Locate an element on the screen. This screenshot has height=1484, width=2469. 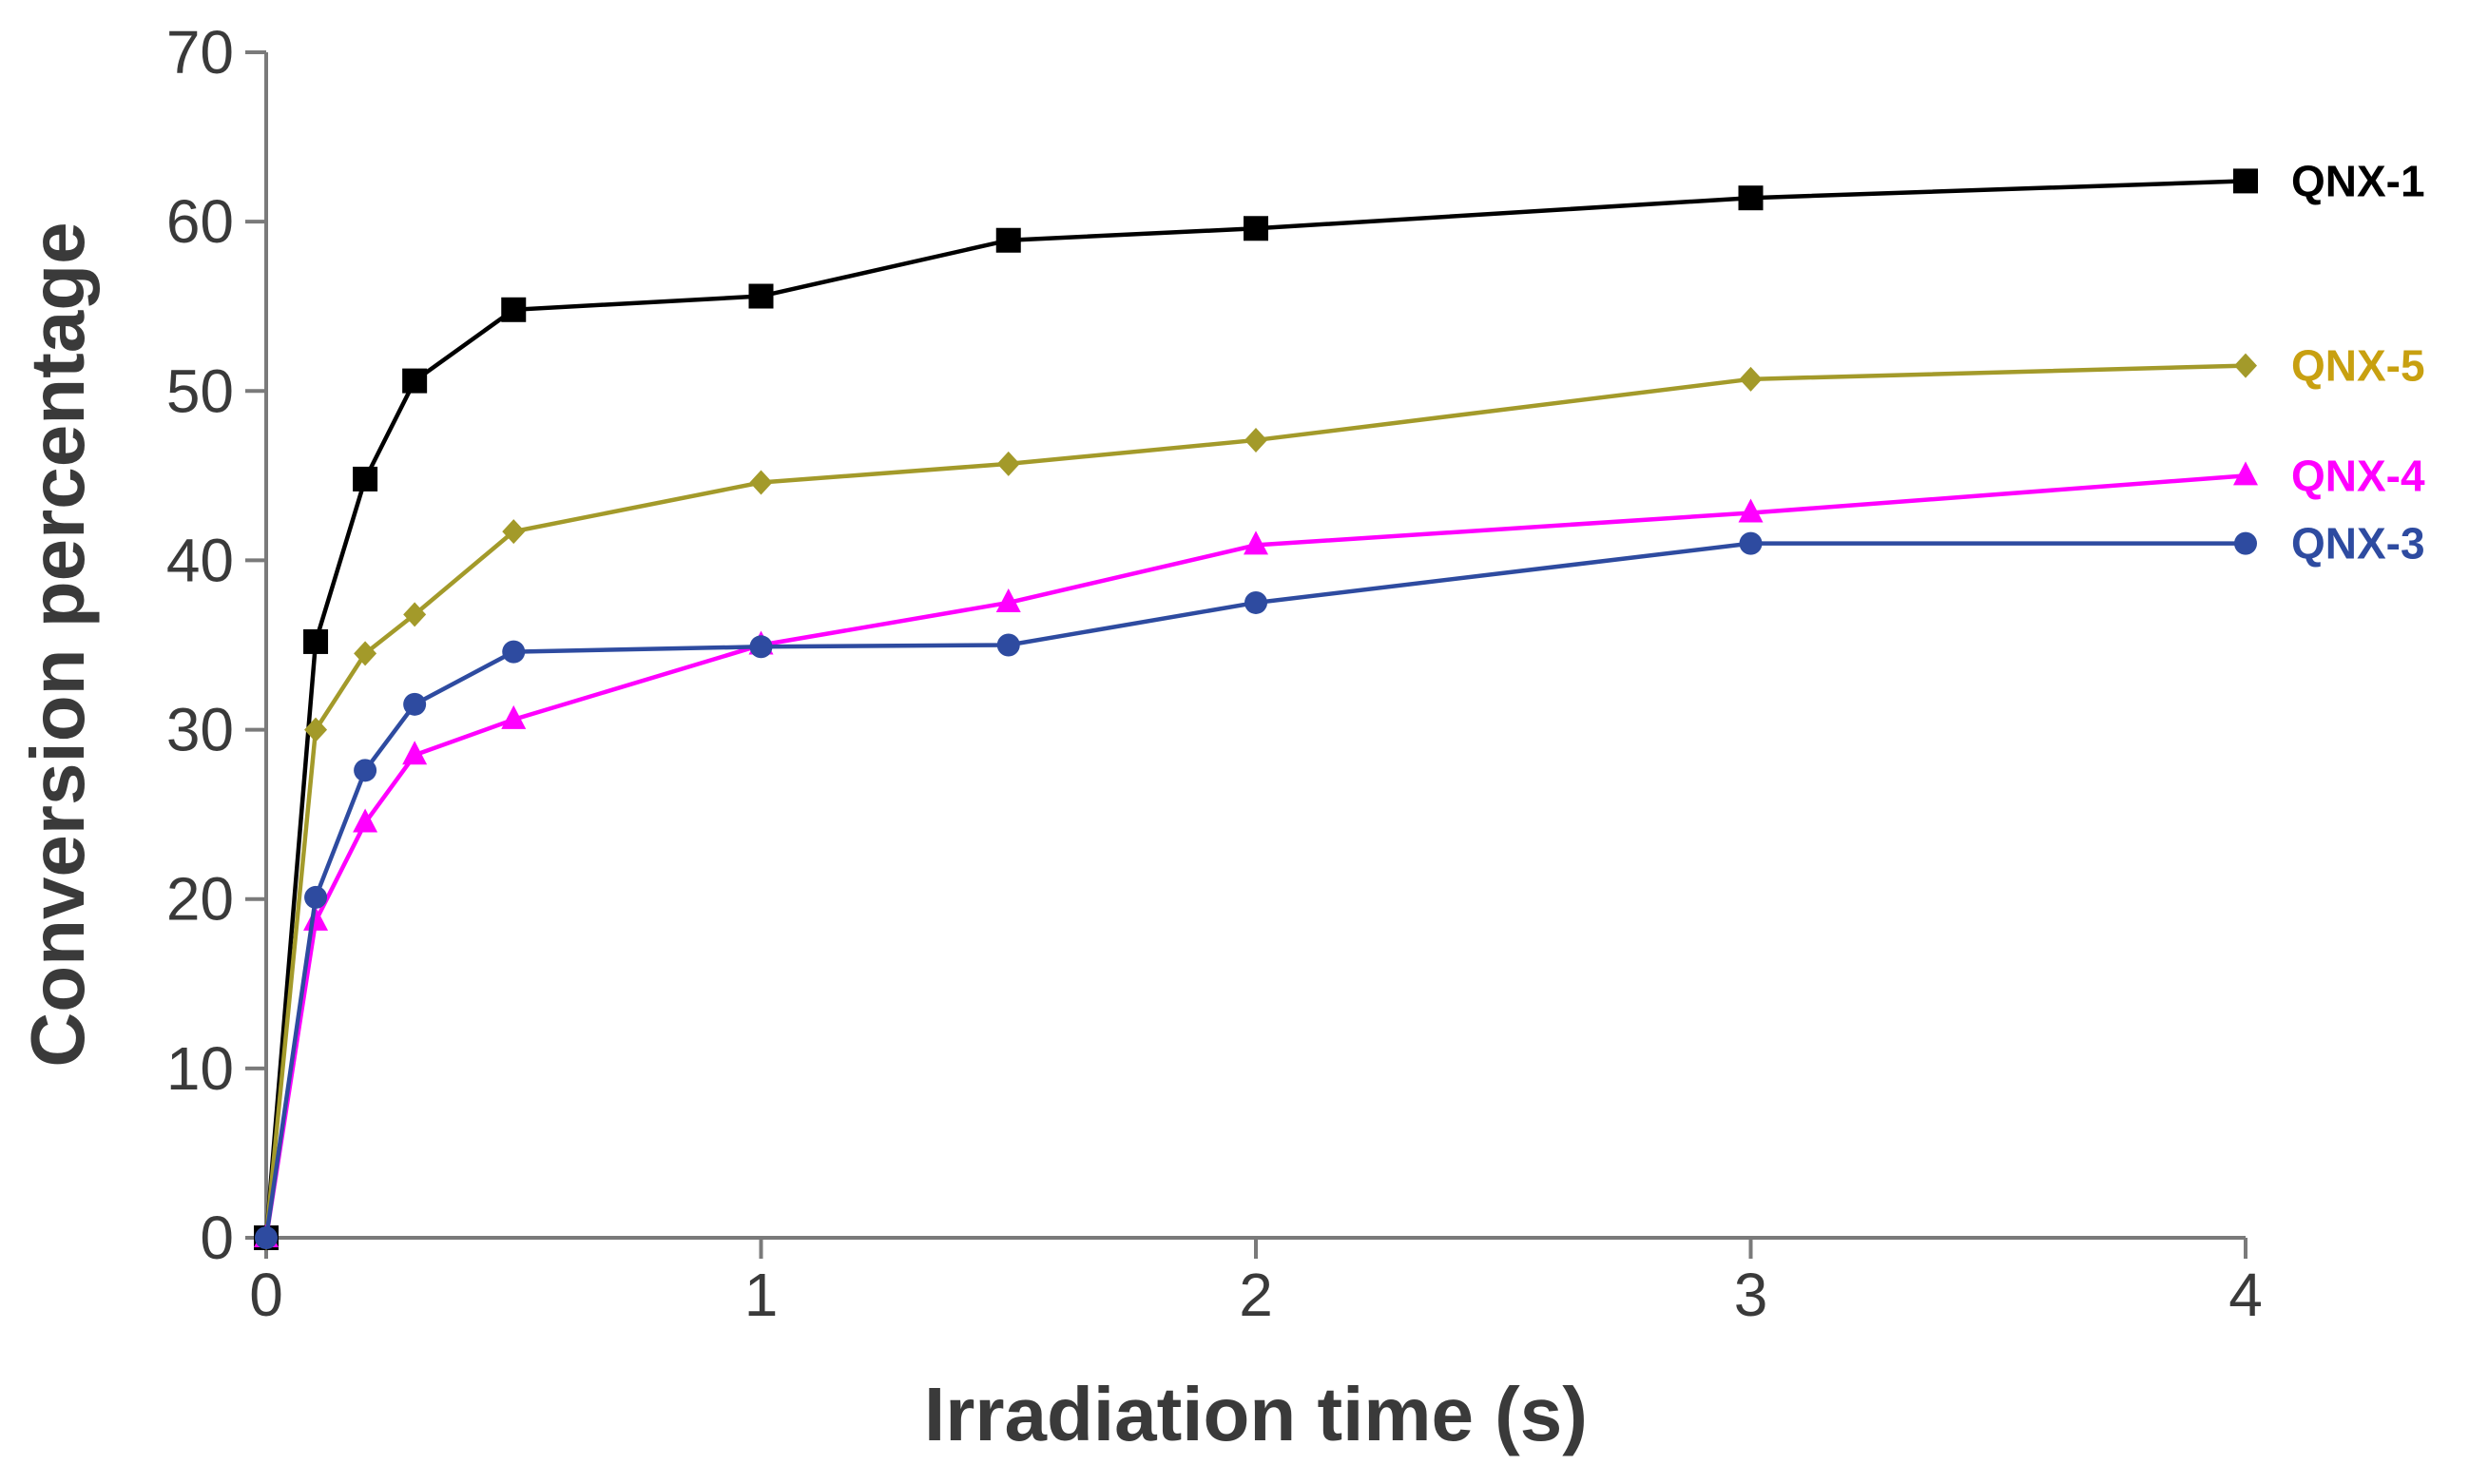
y-tick-label: 30 is located at coordinates (200, 730).